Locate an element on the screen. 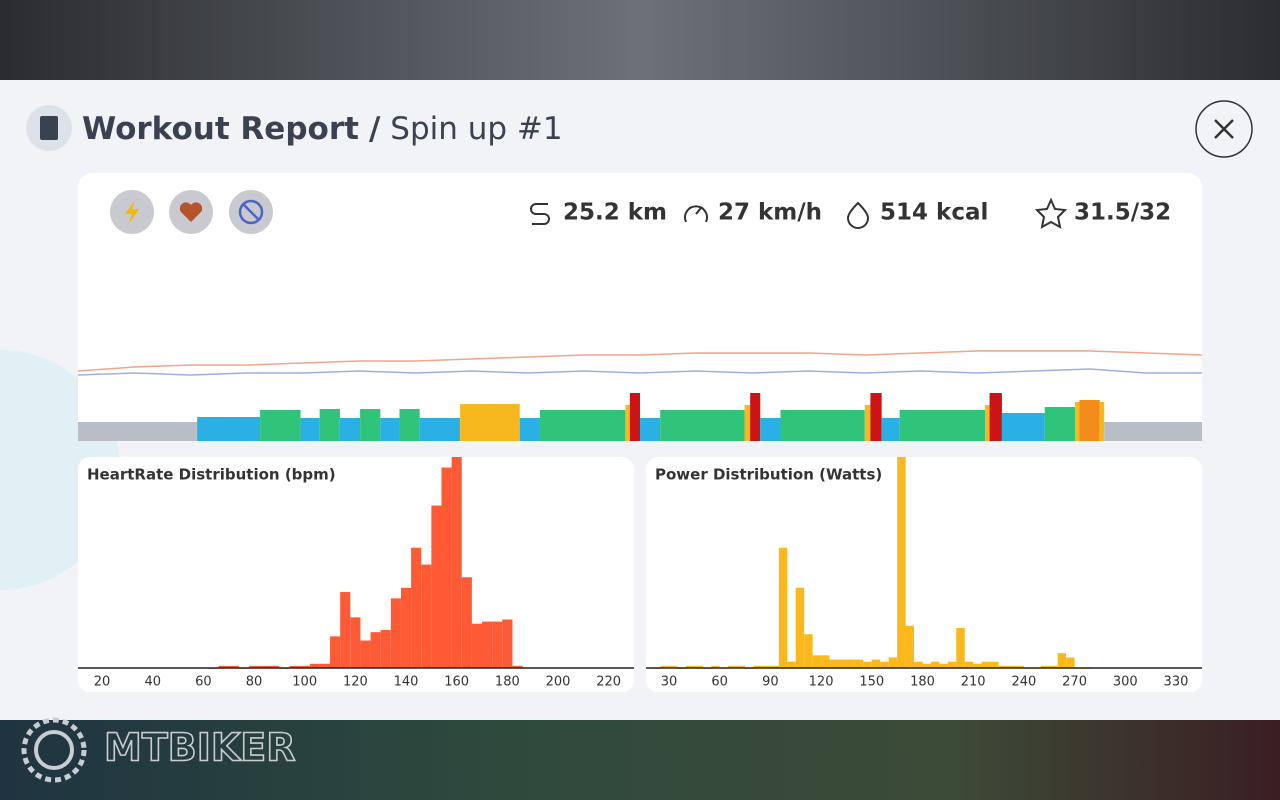 The height and width of the screenshot is (800, 1280). stat-speed: 27 km/h is located at coordinates (770, 213).